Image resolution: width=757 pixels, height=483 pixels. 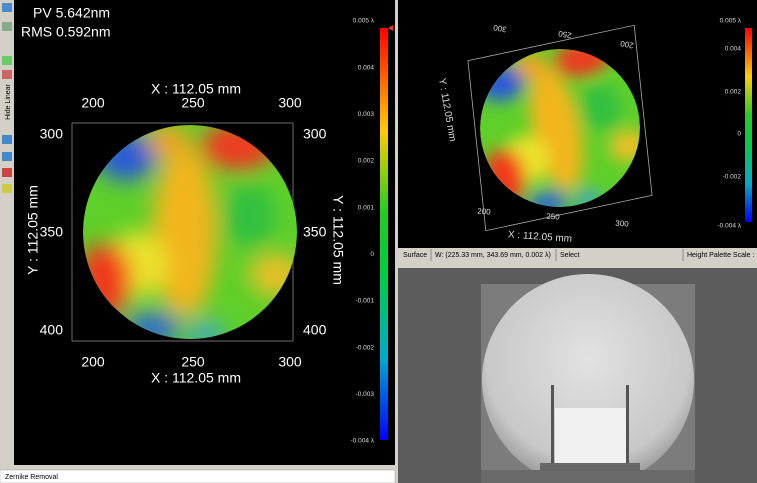 I want to click on colorbar-label: -0.002, so click(x=365, y=347).